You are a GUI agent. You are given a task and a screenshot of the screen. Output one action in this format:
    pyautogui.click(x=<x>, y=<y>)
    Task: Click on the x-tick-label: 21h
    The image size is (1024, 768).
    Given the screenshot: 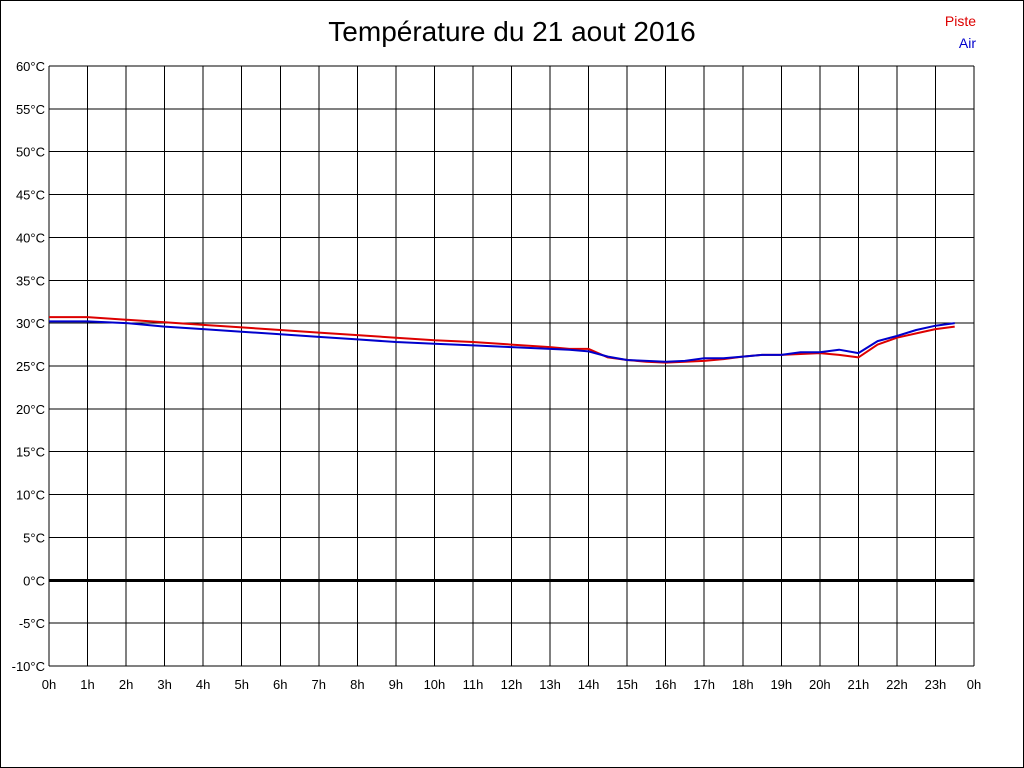 What is the action you would take?
    pyautogui.click(x=859, y=684)
    